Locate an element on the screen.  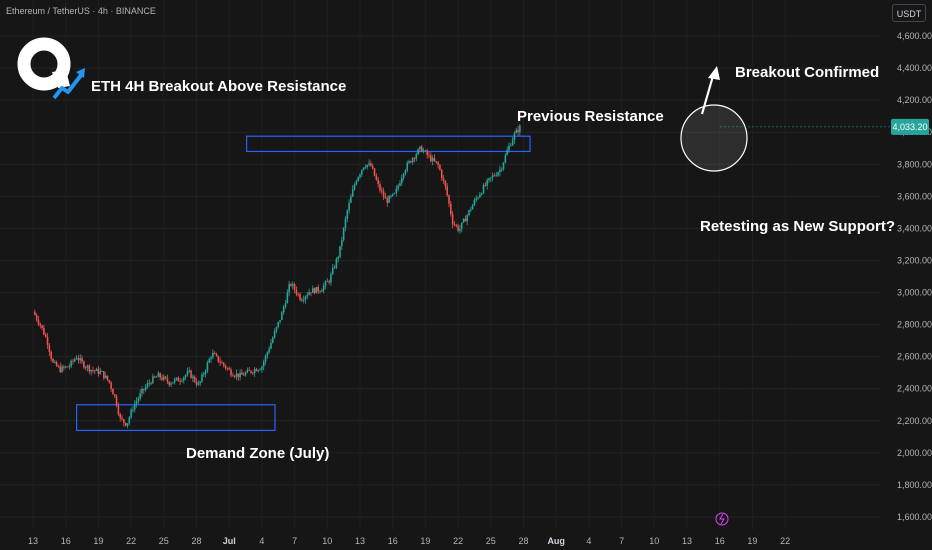
demand-zone is located at coordinates (175, 418).